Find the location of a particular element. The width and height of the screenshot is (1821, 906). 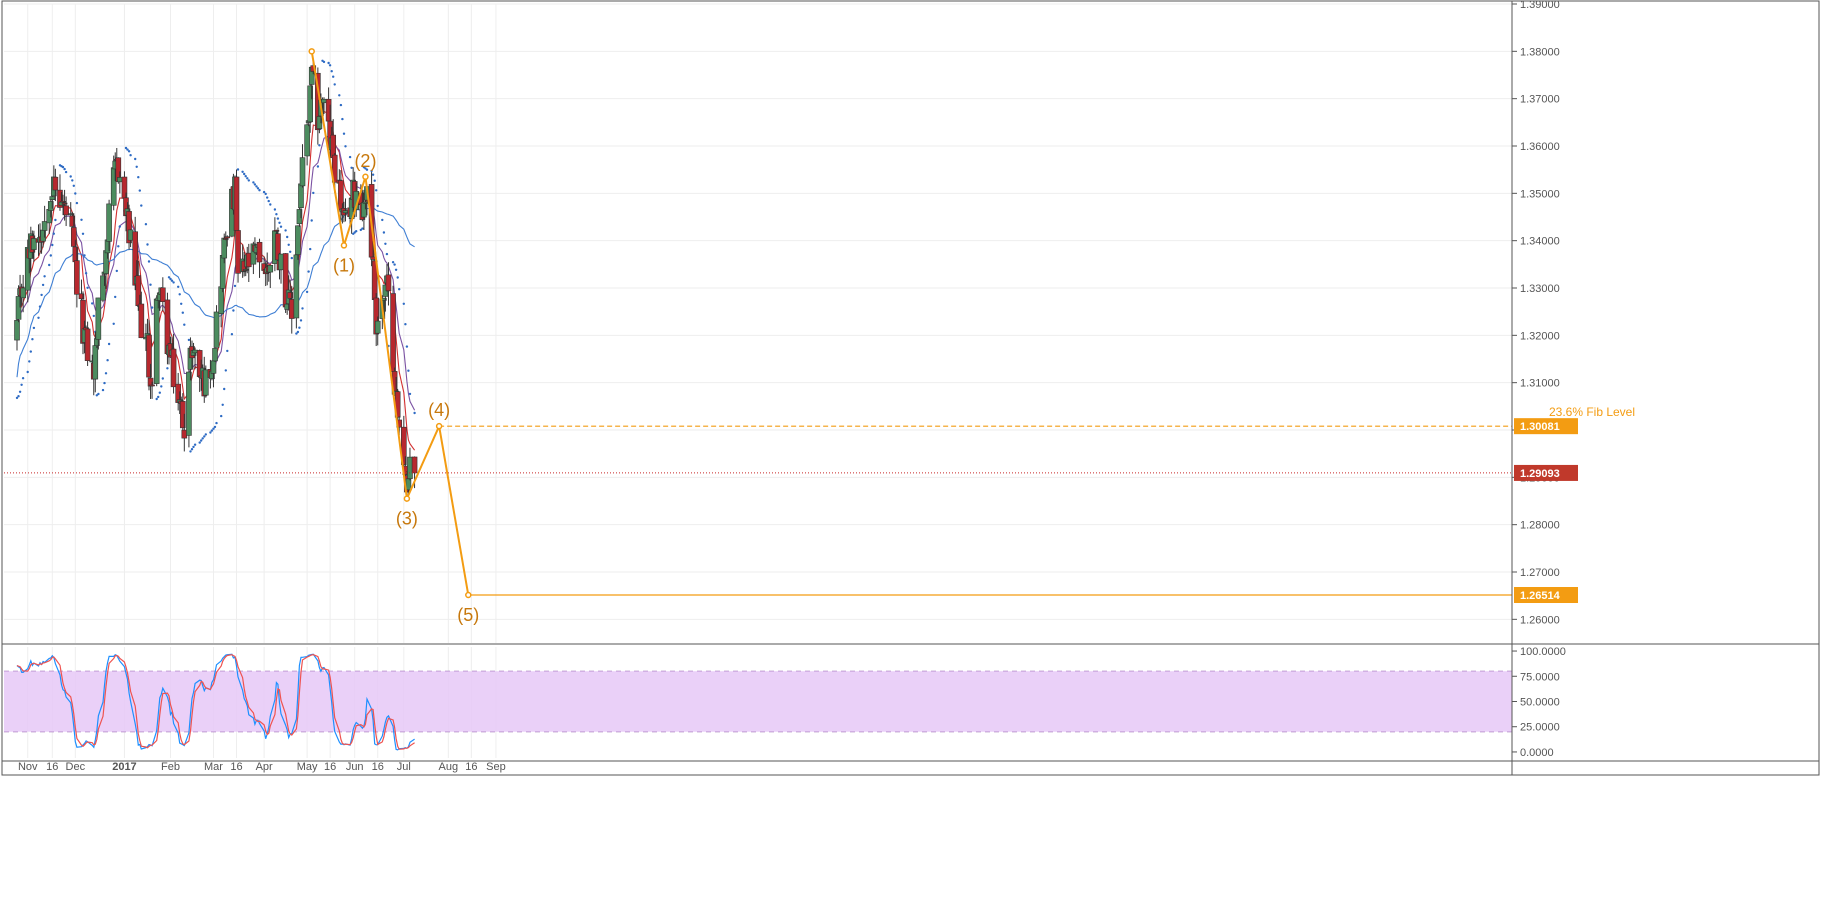

stoch-tick-label: 25.0000 is located at coordinates (1540, 728).